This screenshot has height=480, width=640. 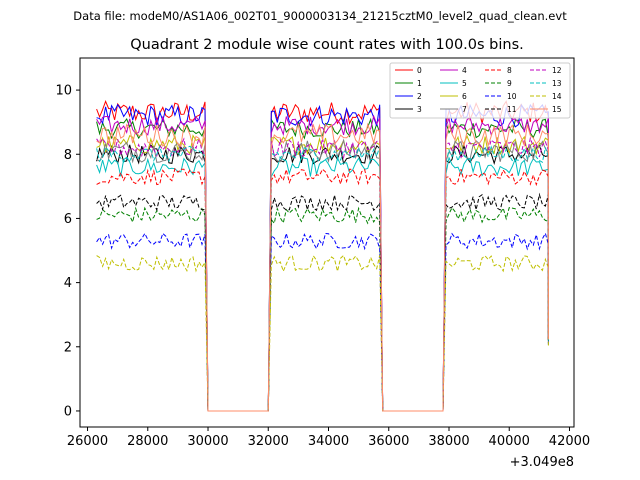 I want to click on legend-label-1: 1, so click(x=419, y=83).